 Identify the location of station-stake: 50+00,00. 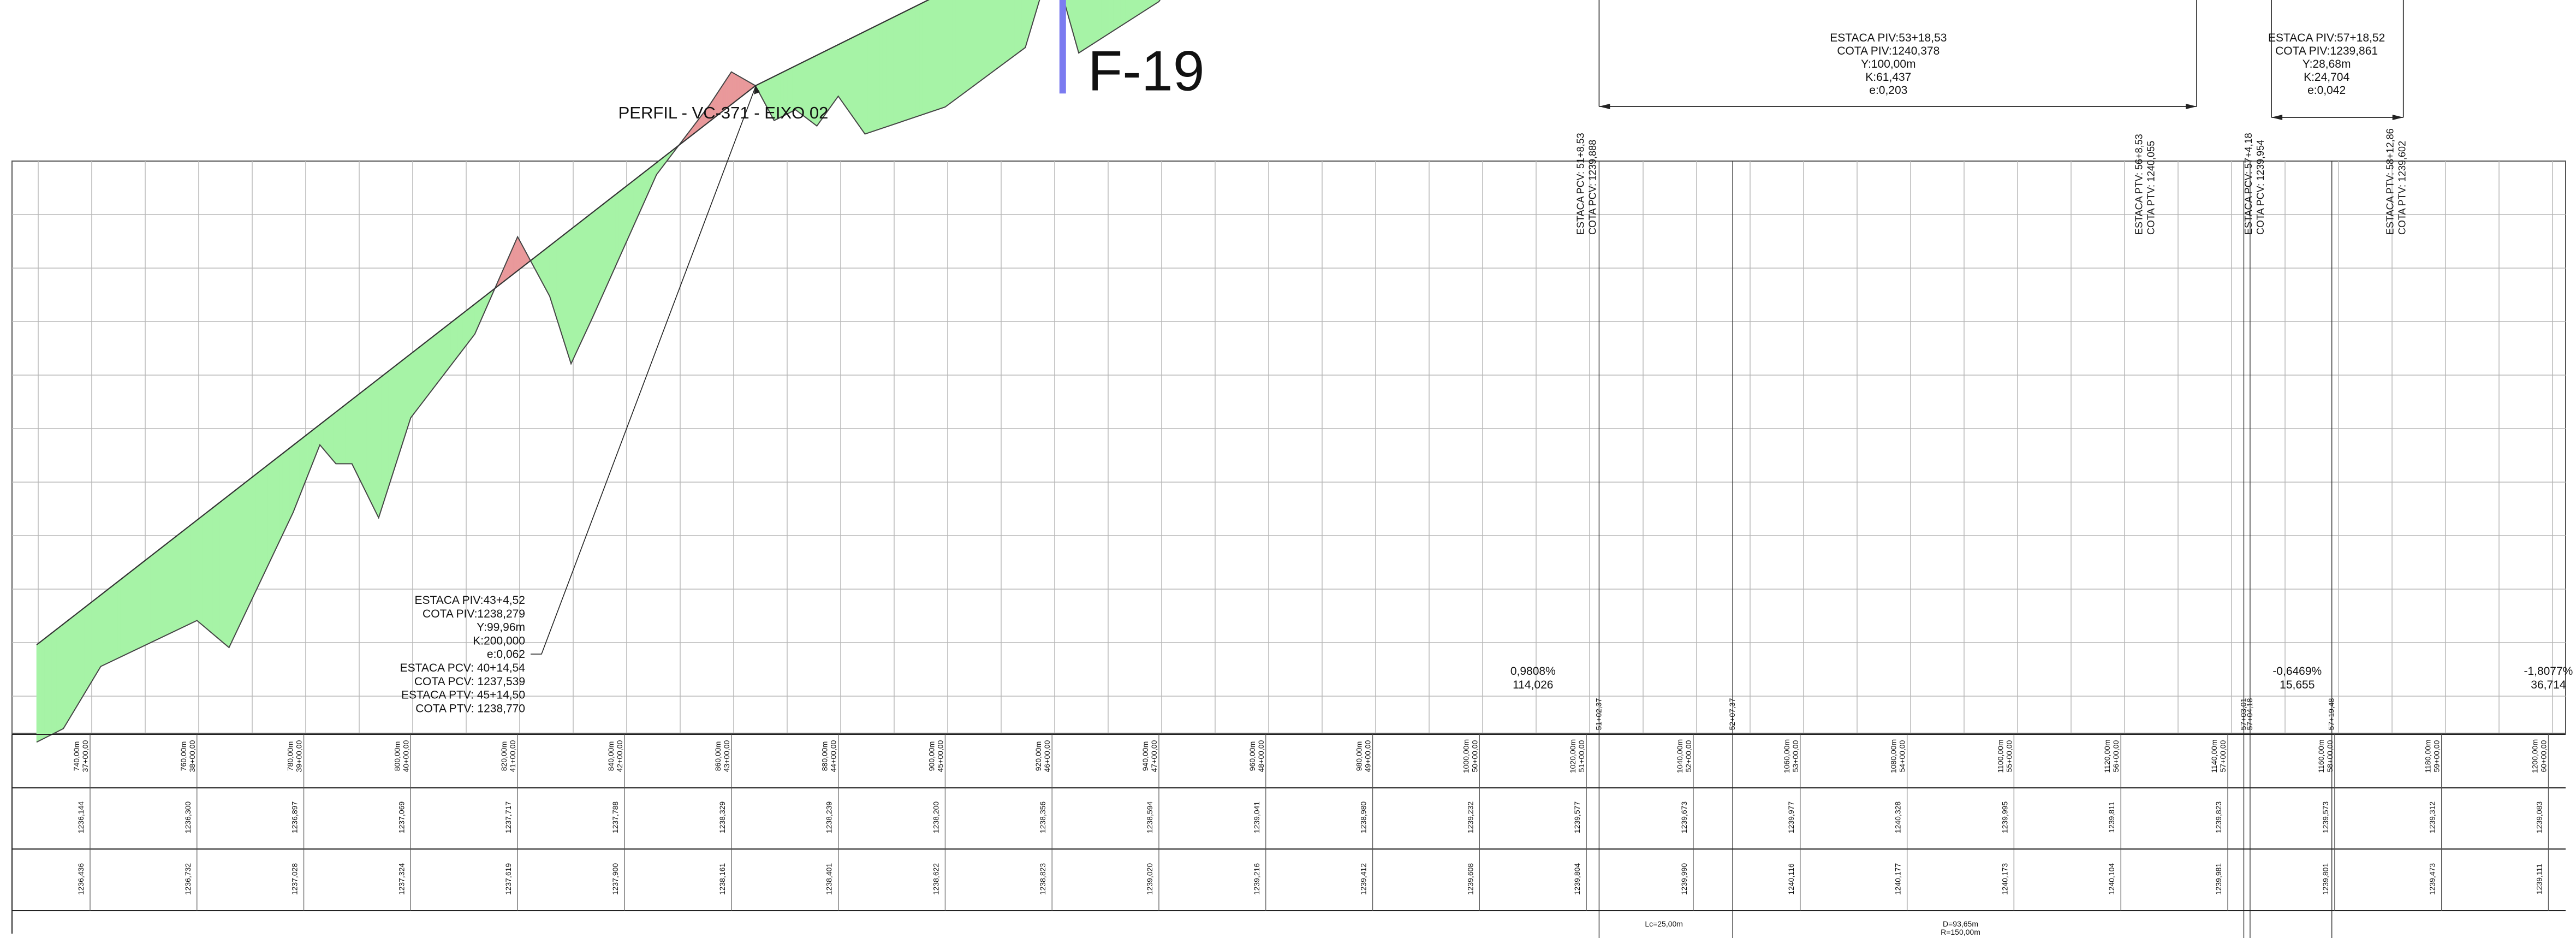
(1474, 756).